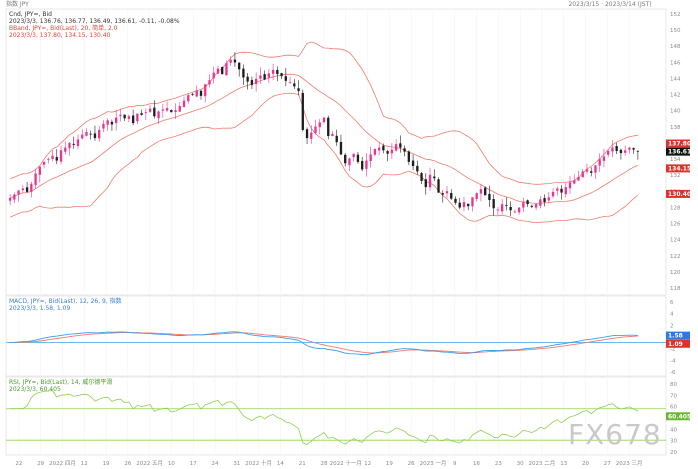 Image resolution: width=698 pixels, height=469 pixels. I want to click on legend-bb-values: 2023/3/3, 137.80, 134.15, 130.40, so click(60, 35).